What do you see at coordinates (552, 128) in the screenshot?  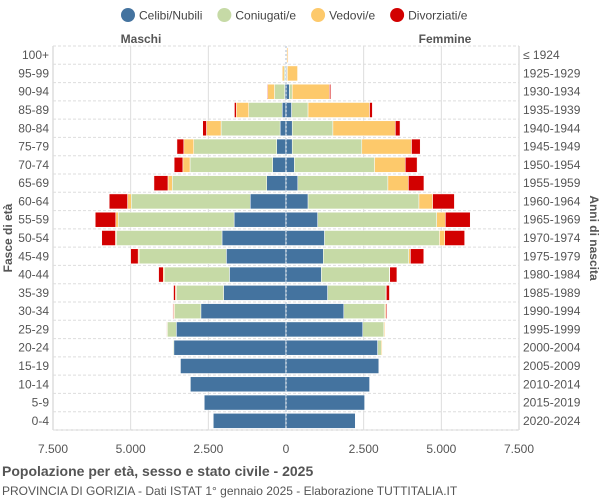 I see `birth-year-label: 1940-1944` at bounding box center [552, 128].